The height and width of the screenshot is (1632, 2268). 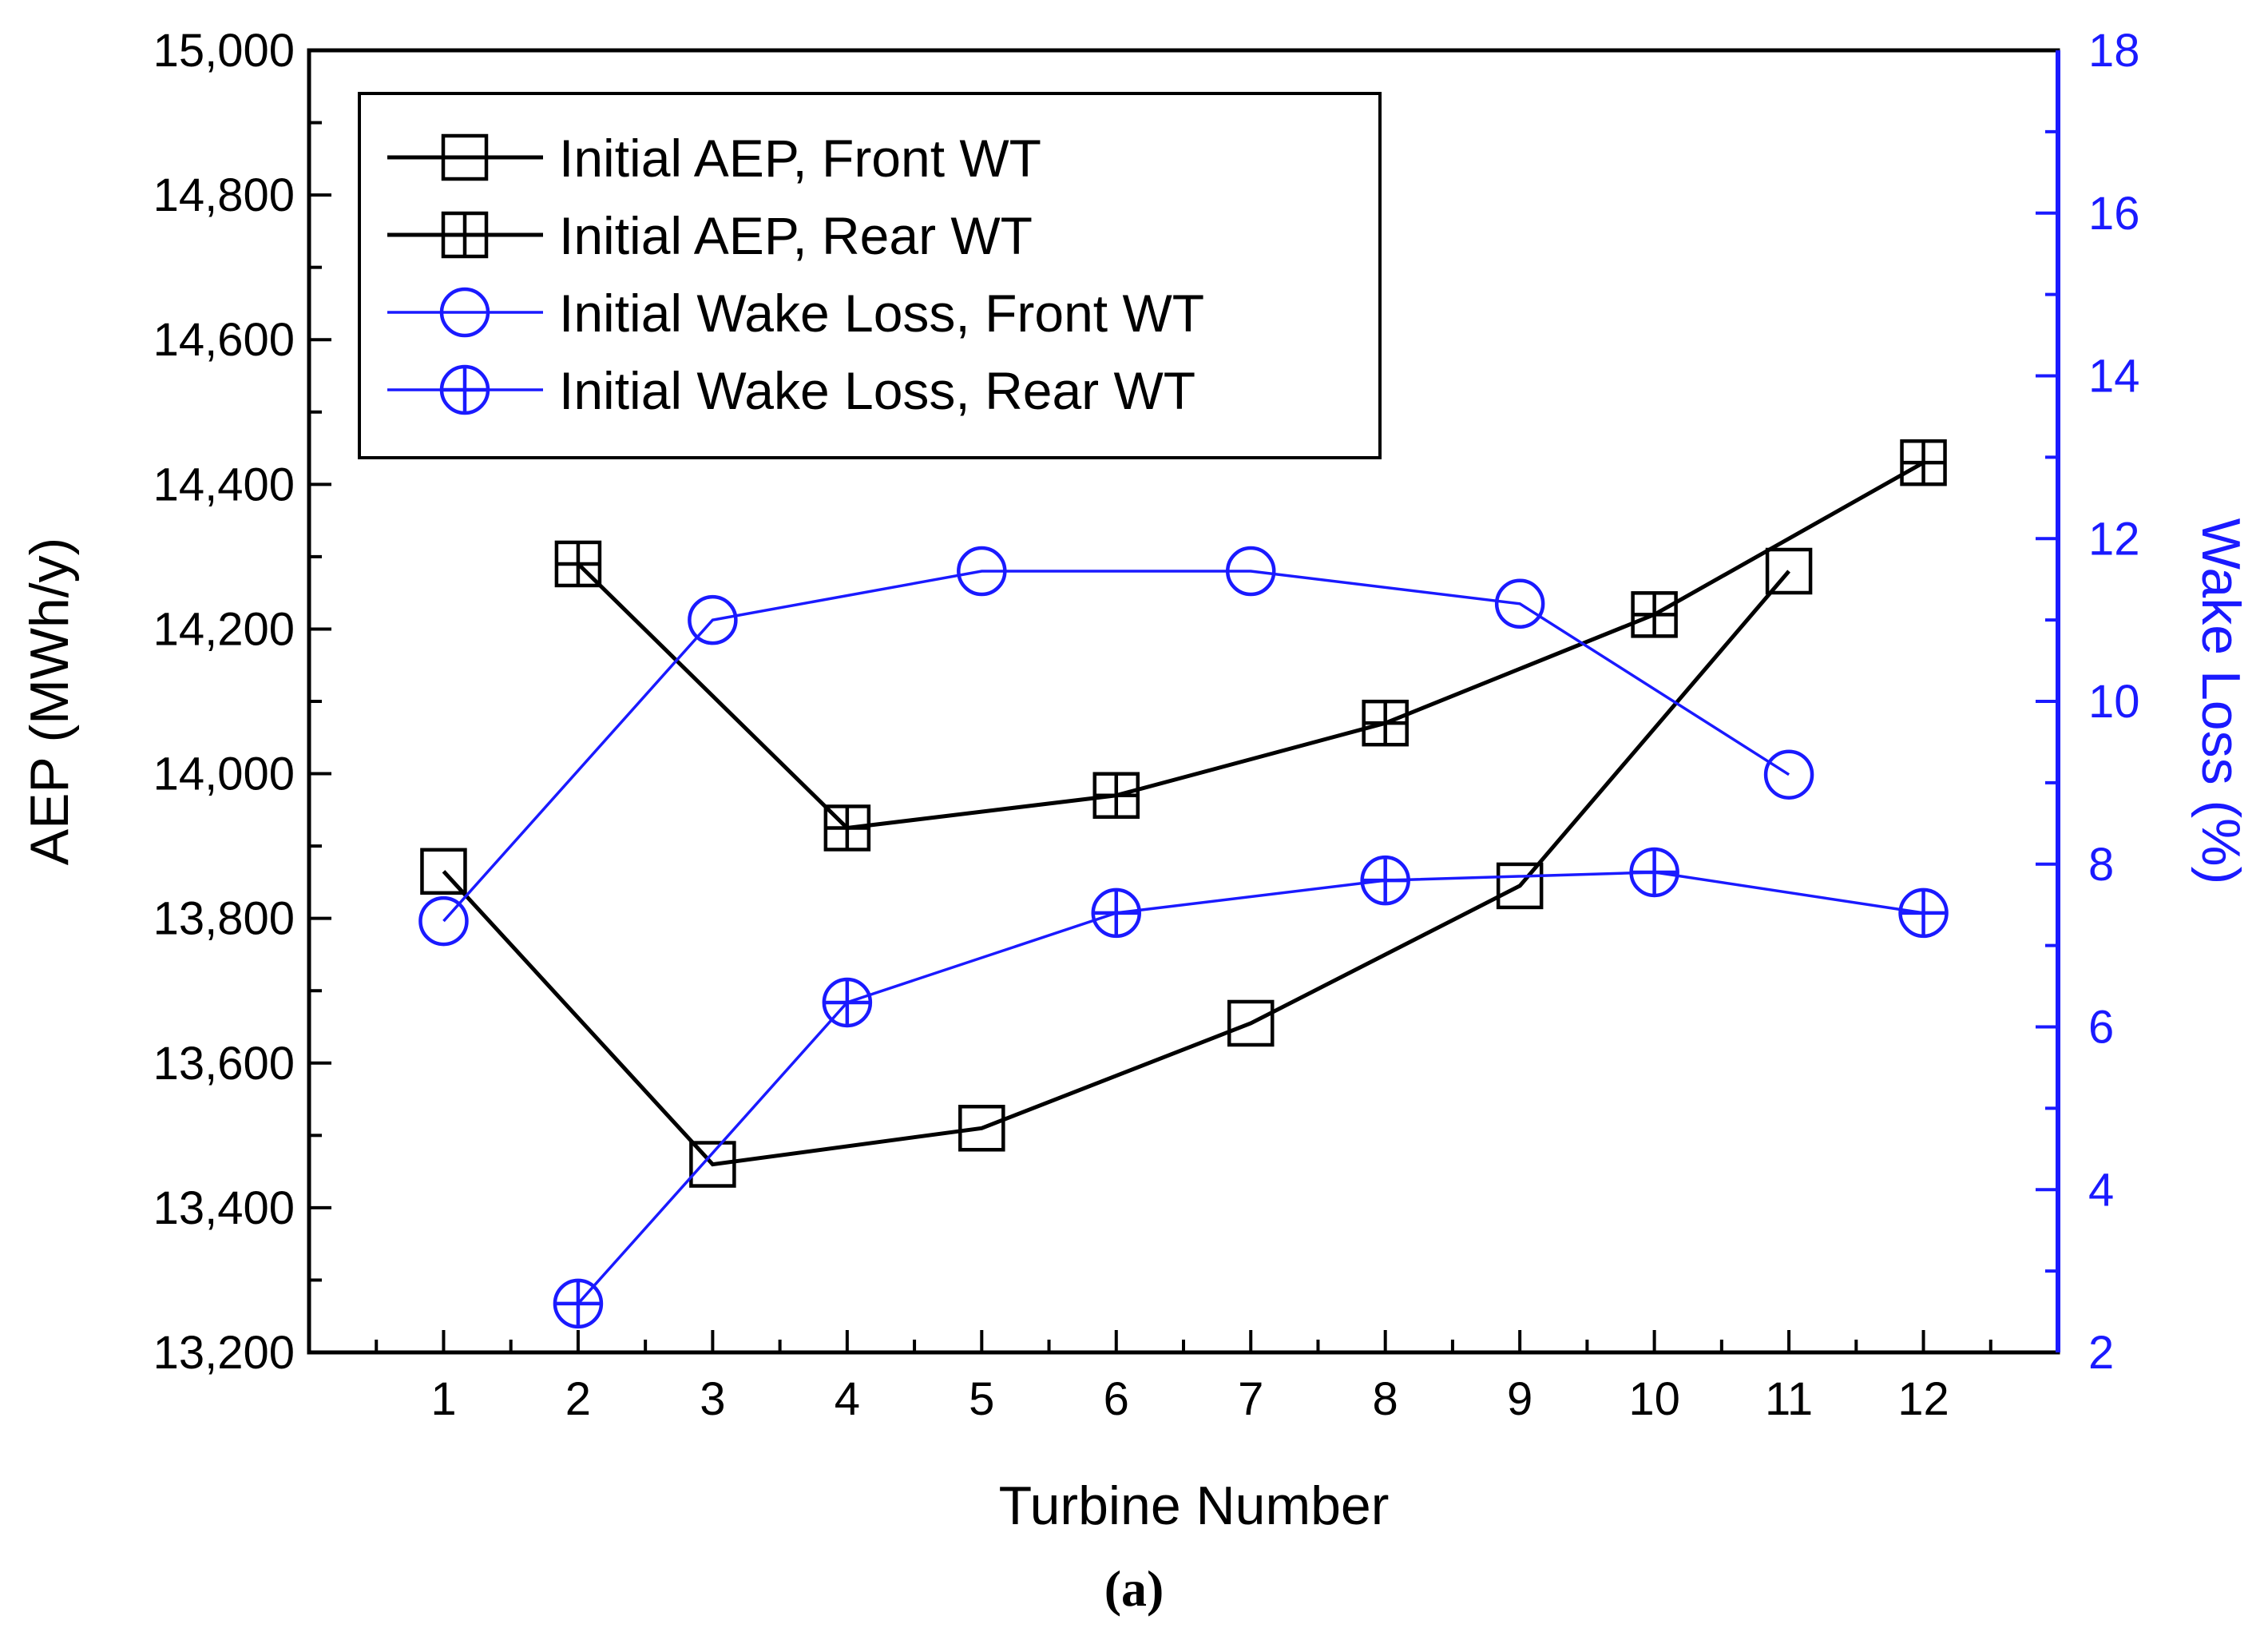 What do you see at coordinates (50, 702) in the screenshot?
I see `y-axis-title-left: AEP (MWh/y)` at bounding box center [50, 702].